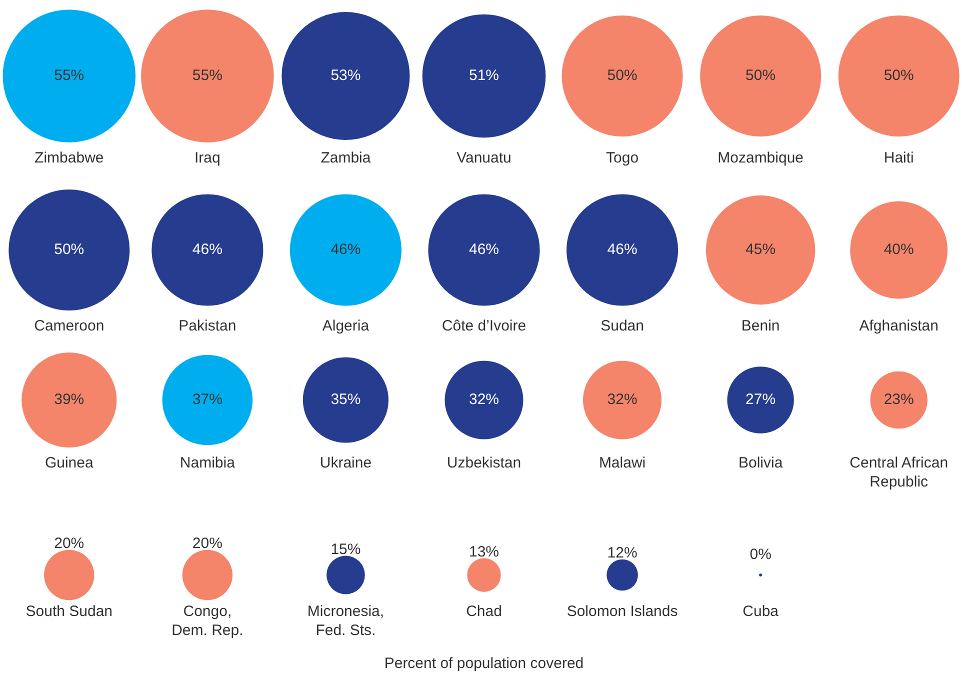 This screenshot has height=675, width=968. What do you see at coordinates (484, 75) in the screenshot?
I see `data-label: 51%` at bounding box center [484, 75].